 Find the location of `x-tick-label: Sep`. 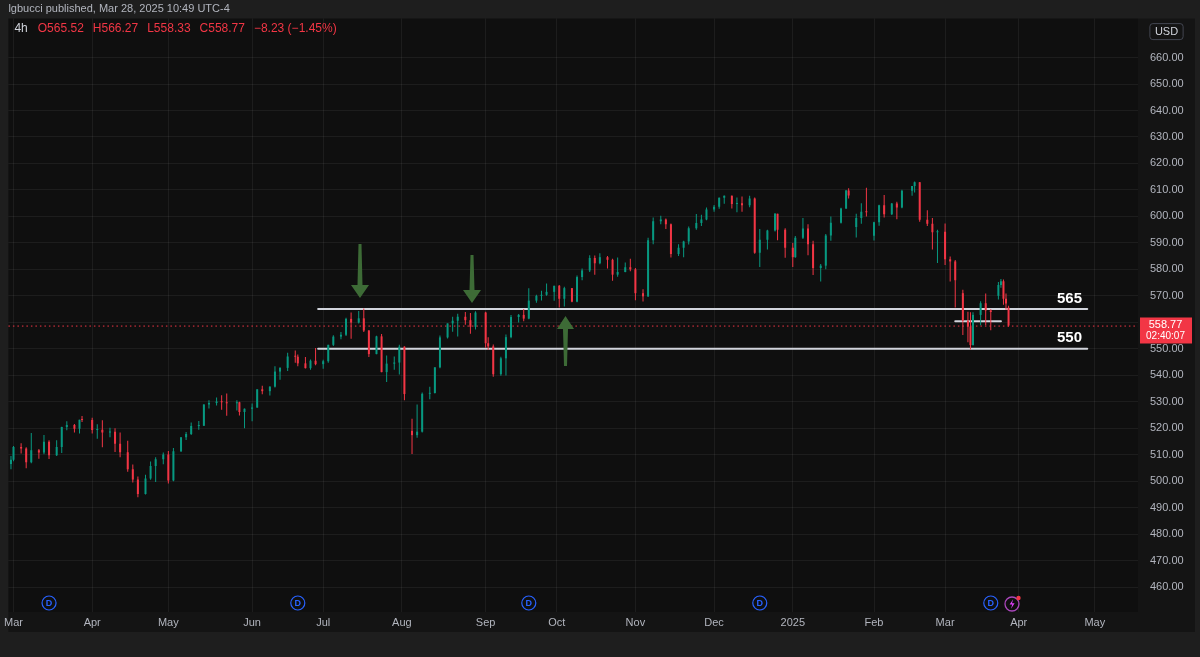

x-tick-label: Sep is located at coordinates (485, 621).